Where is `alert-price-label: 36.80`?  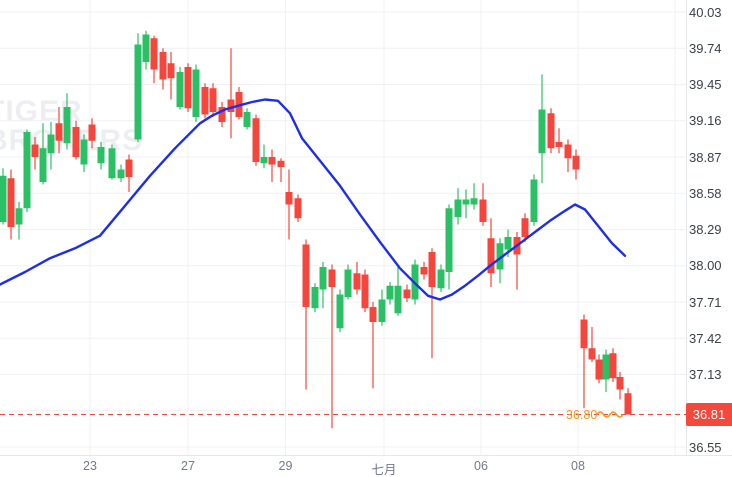
alert-price-label: 36.80 is located at coordinates (582, 415).